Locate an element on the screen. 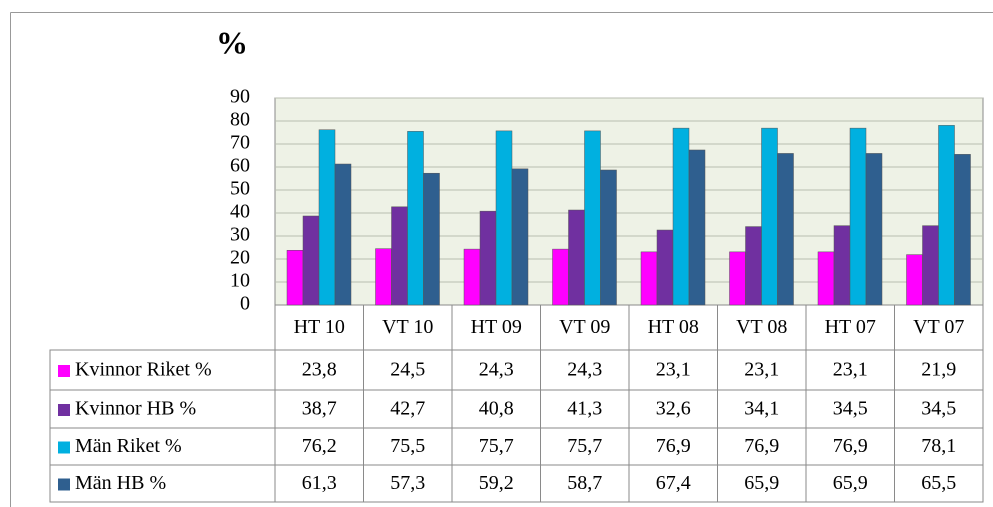  legend-label: Kvinnor Riket % is located at coordinates (143, 370).